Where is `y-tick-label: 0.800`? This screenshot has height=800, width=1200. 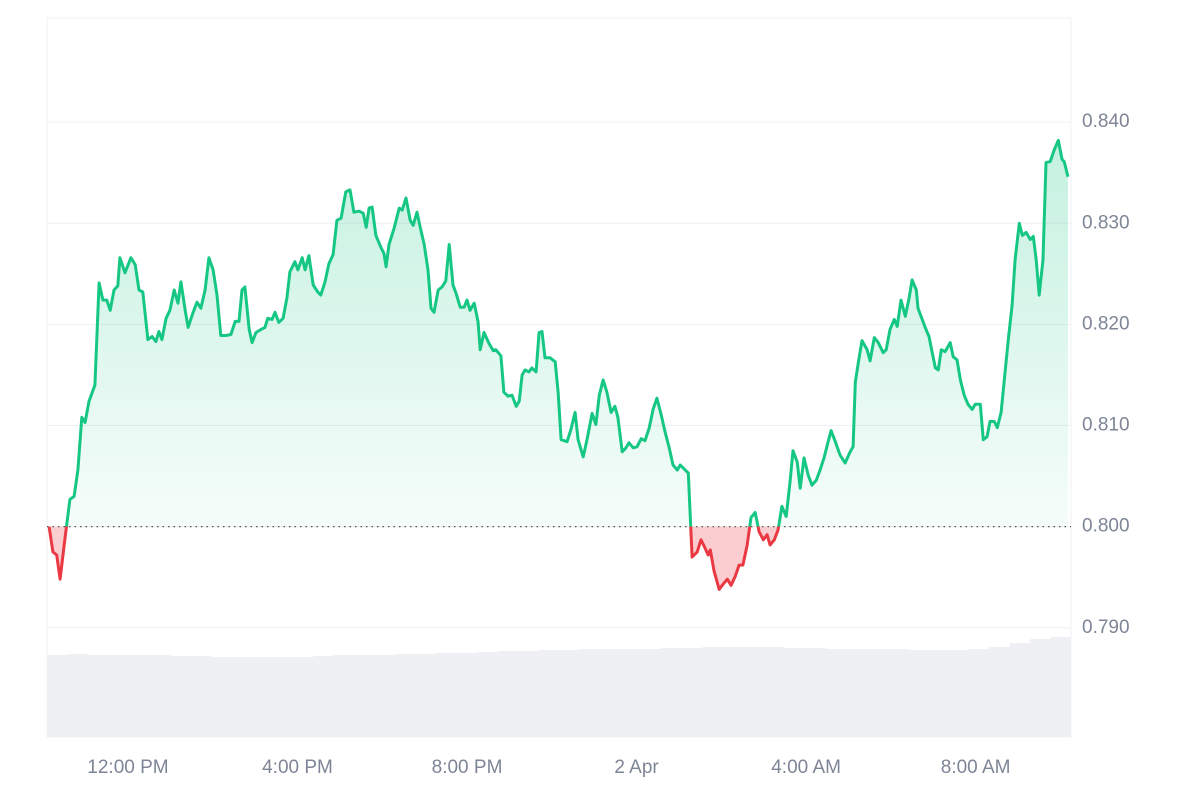 y-tick-label: 0.800 is located at coordinates (1106, 526).